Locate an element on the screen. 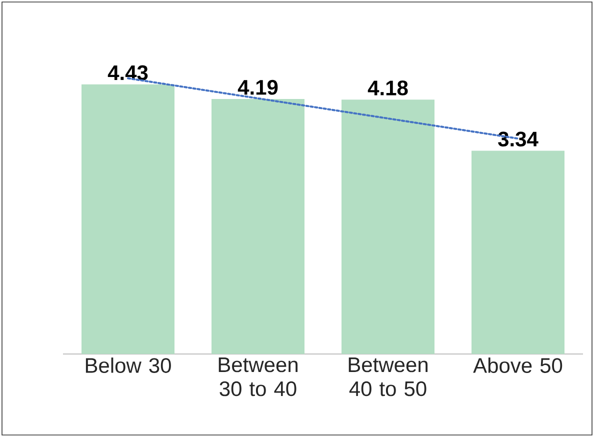  data-label: 3.34 is located at coordinates (518, 139).